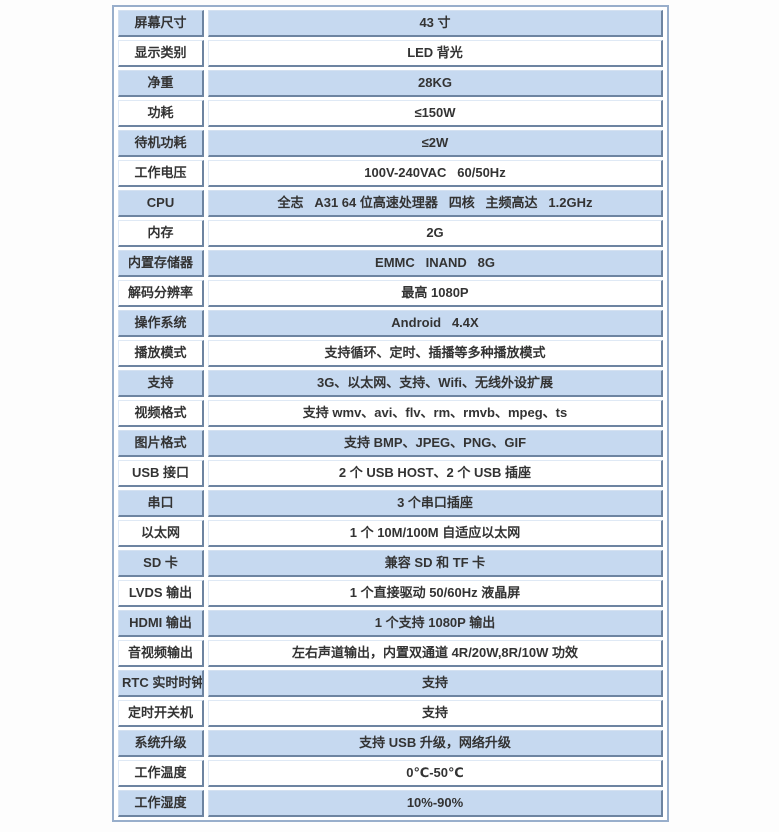  What do you see at coordinates (161, 323) in the screenshot?
I see `spec-label-cell: 操作系统` at bounding box center [161, 323].